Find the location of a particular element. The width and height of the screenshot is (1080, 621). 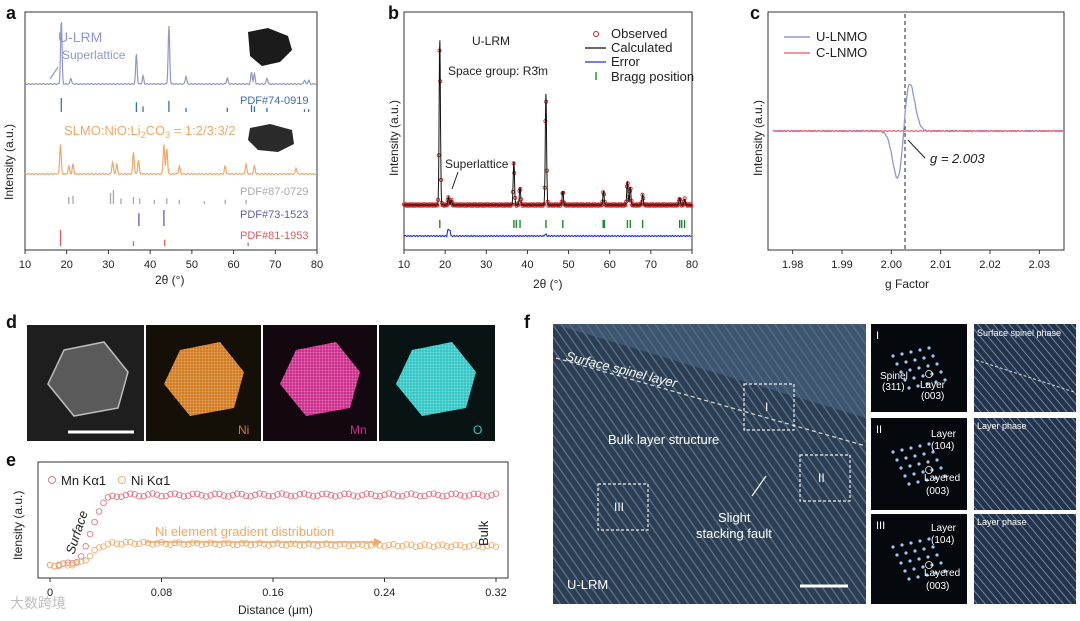

x-tick-label: 20 is located at coordinates (67, 265).